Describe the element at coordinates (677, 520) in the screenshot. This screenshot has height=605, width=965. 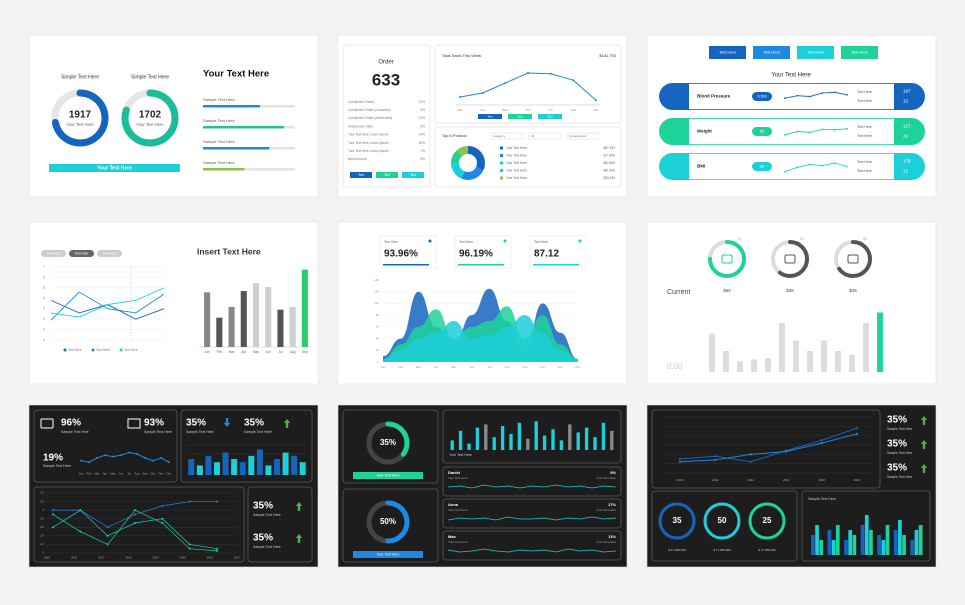
I see `ring-label: 35` at that location.